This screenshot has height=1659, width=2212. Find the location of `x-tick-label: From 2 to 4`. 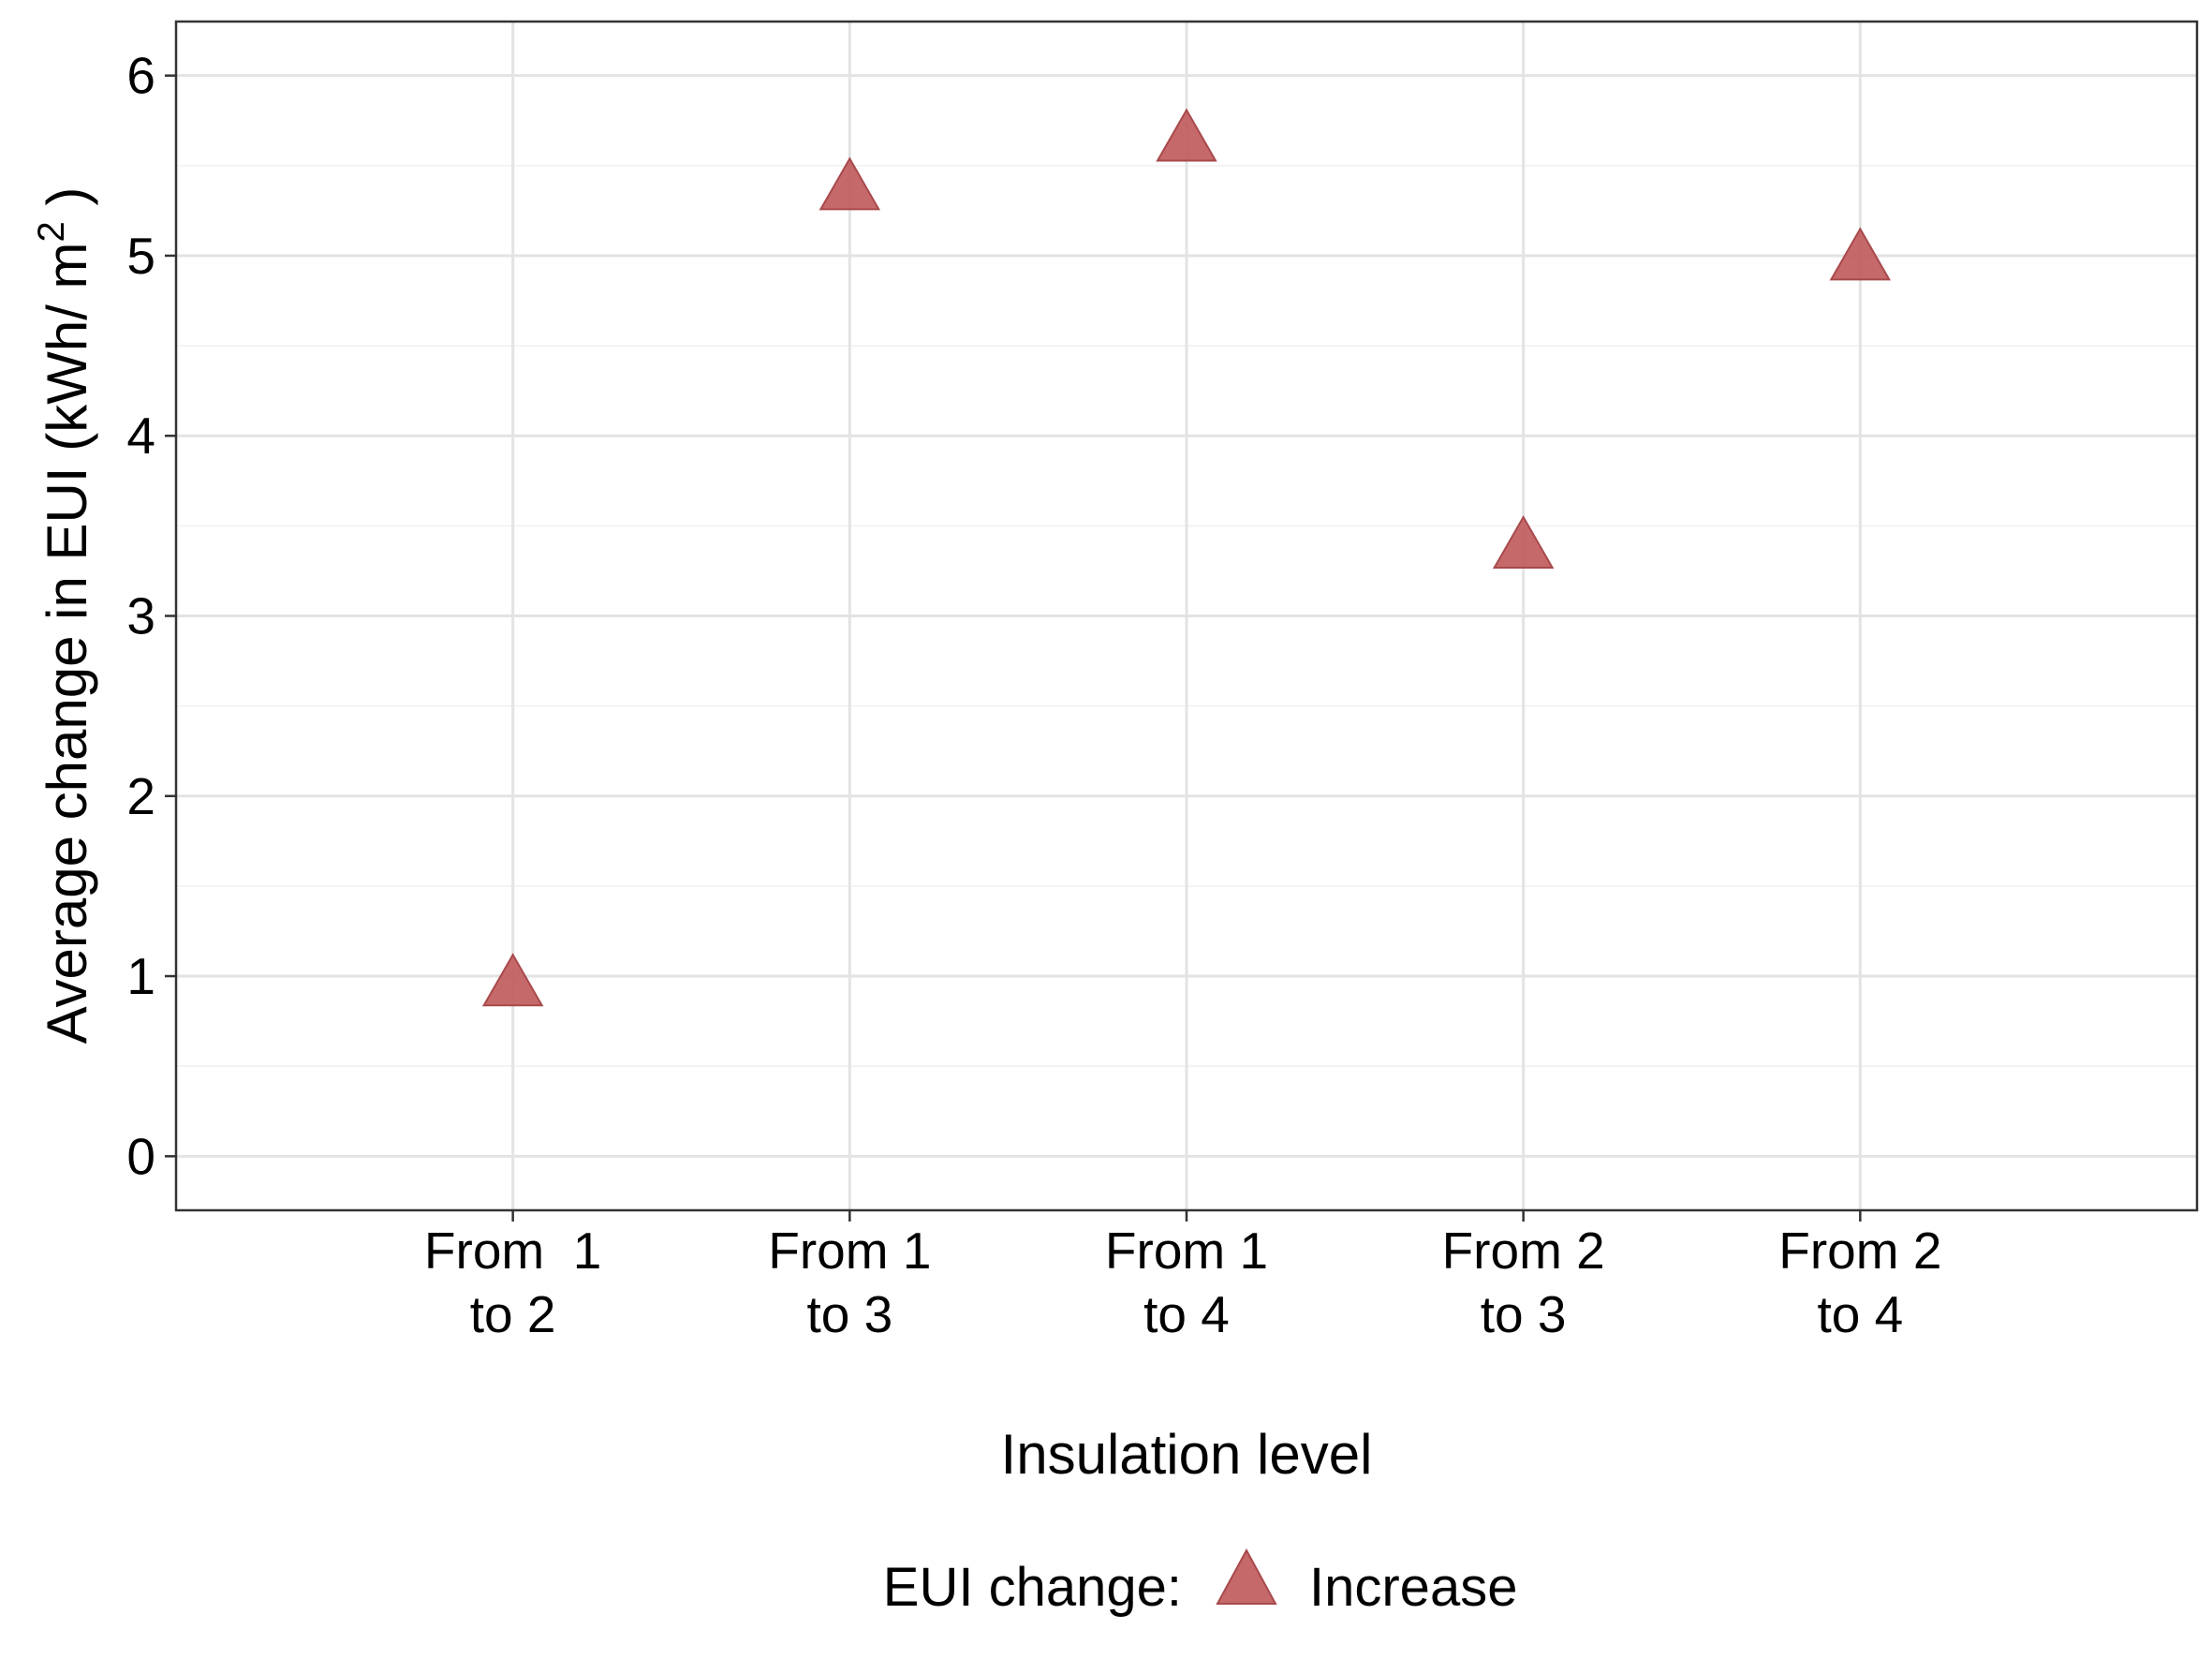

x-tick-label: From 2 to 4 is located at coordinates (1860, 1283).